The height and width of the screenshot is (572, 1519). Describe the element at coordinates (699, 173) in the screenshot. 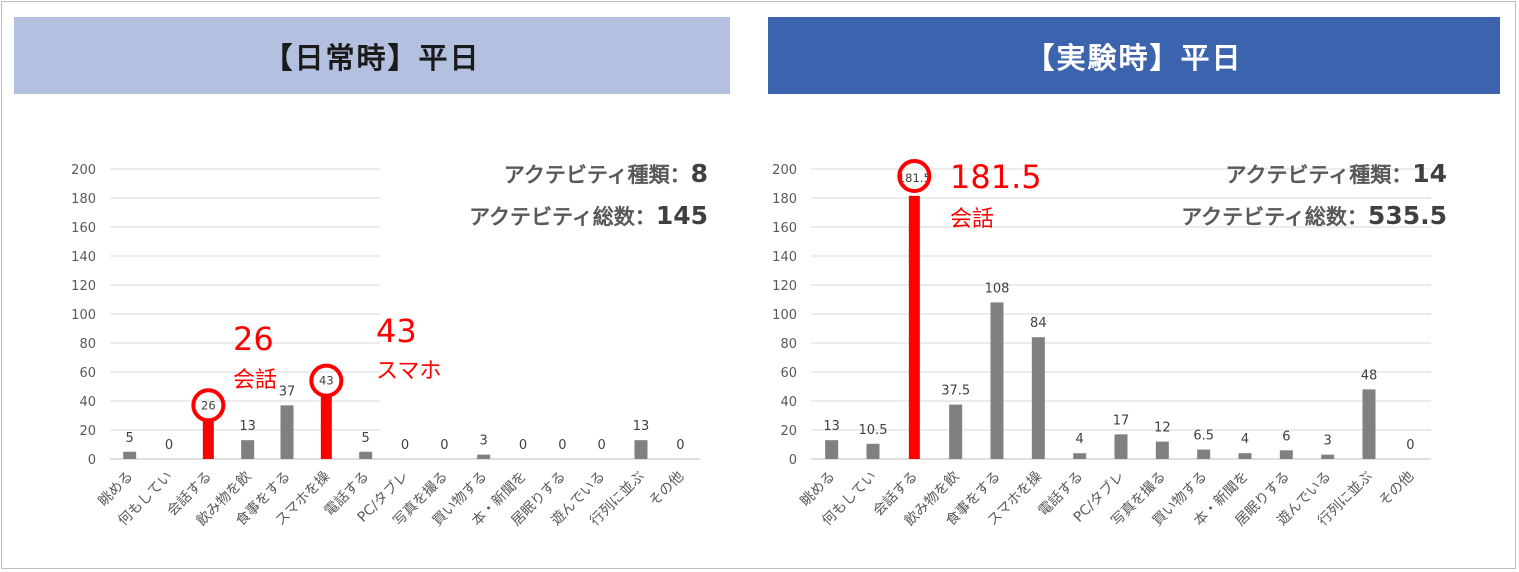

I see `left-stat-value-0: 8` at that location.